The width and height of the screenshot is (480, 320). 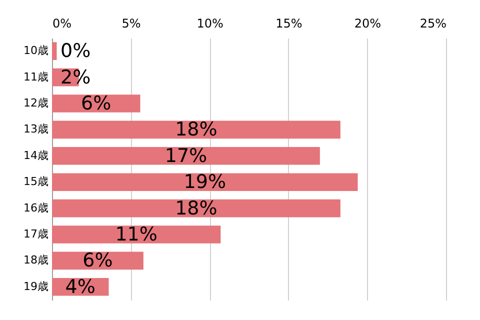 I want to click on y-tick-label: 19歳, so click(x=36, y=286).